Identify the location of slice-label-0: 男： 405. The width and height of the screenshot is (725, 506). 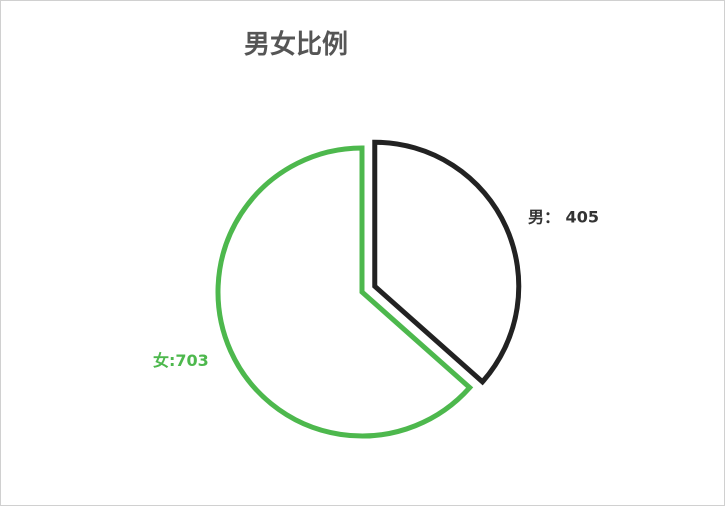
(563, 216).